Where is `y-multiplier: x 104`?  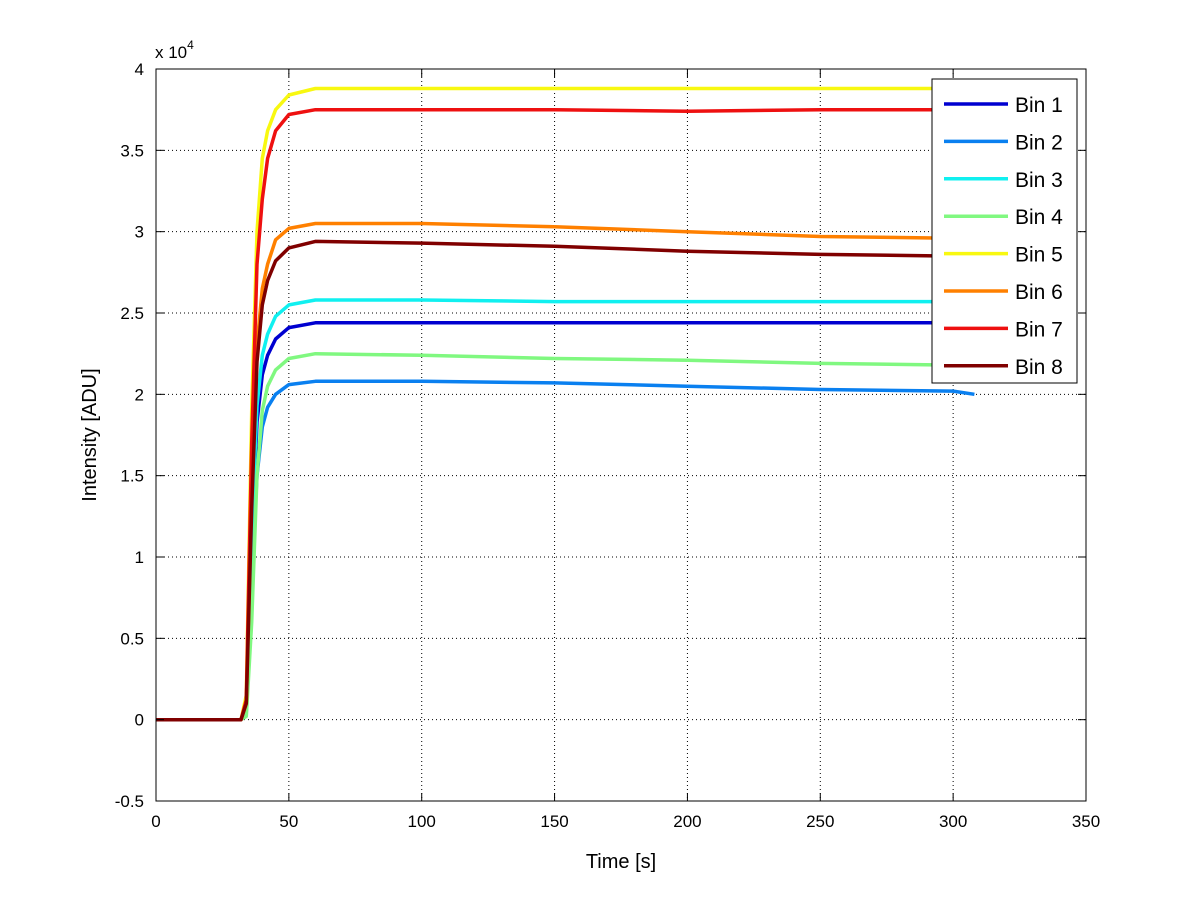 y-multiplier: x 104 is located at coordinates (174, 50).